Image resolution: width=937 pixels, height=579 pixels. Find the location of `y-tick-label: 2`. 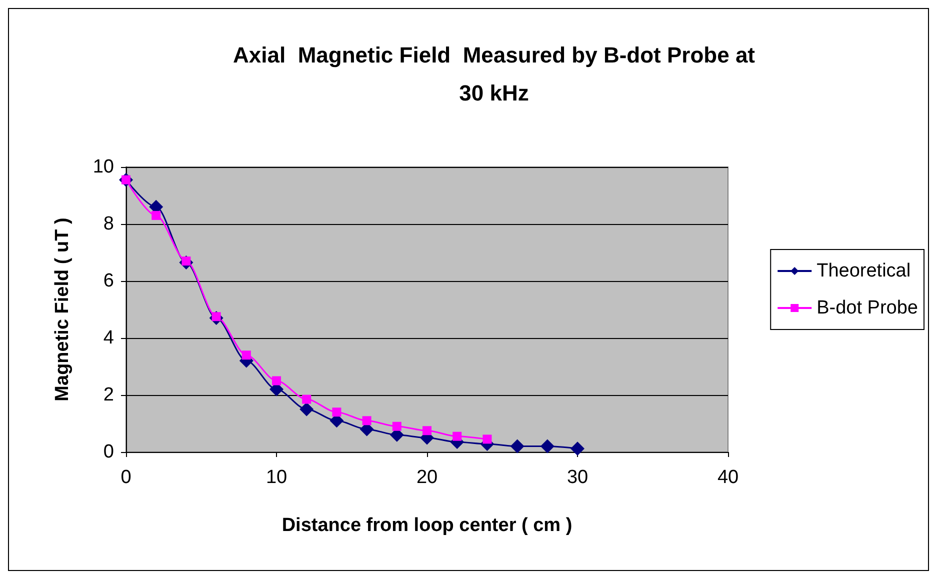

y-tick-label: 2 is located at coordinates (108, 395).